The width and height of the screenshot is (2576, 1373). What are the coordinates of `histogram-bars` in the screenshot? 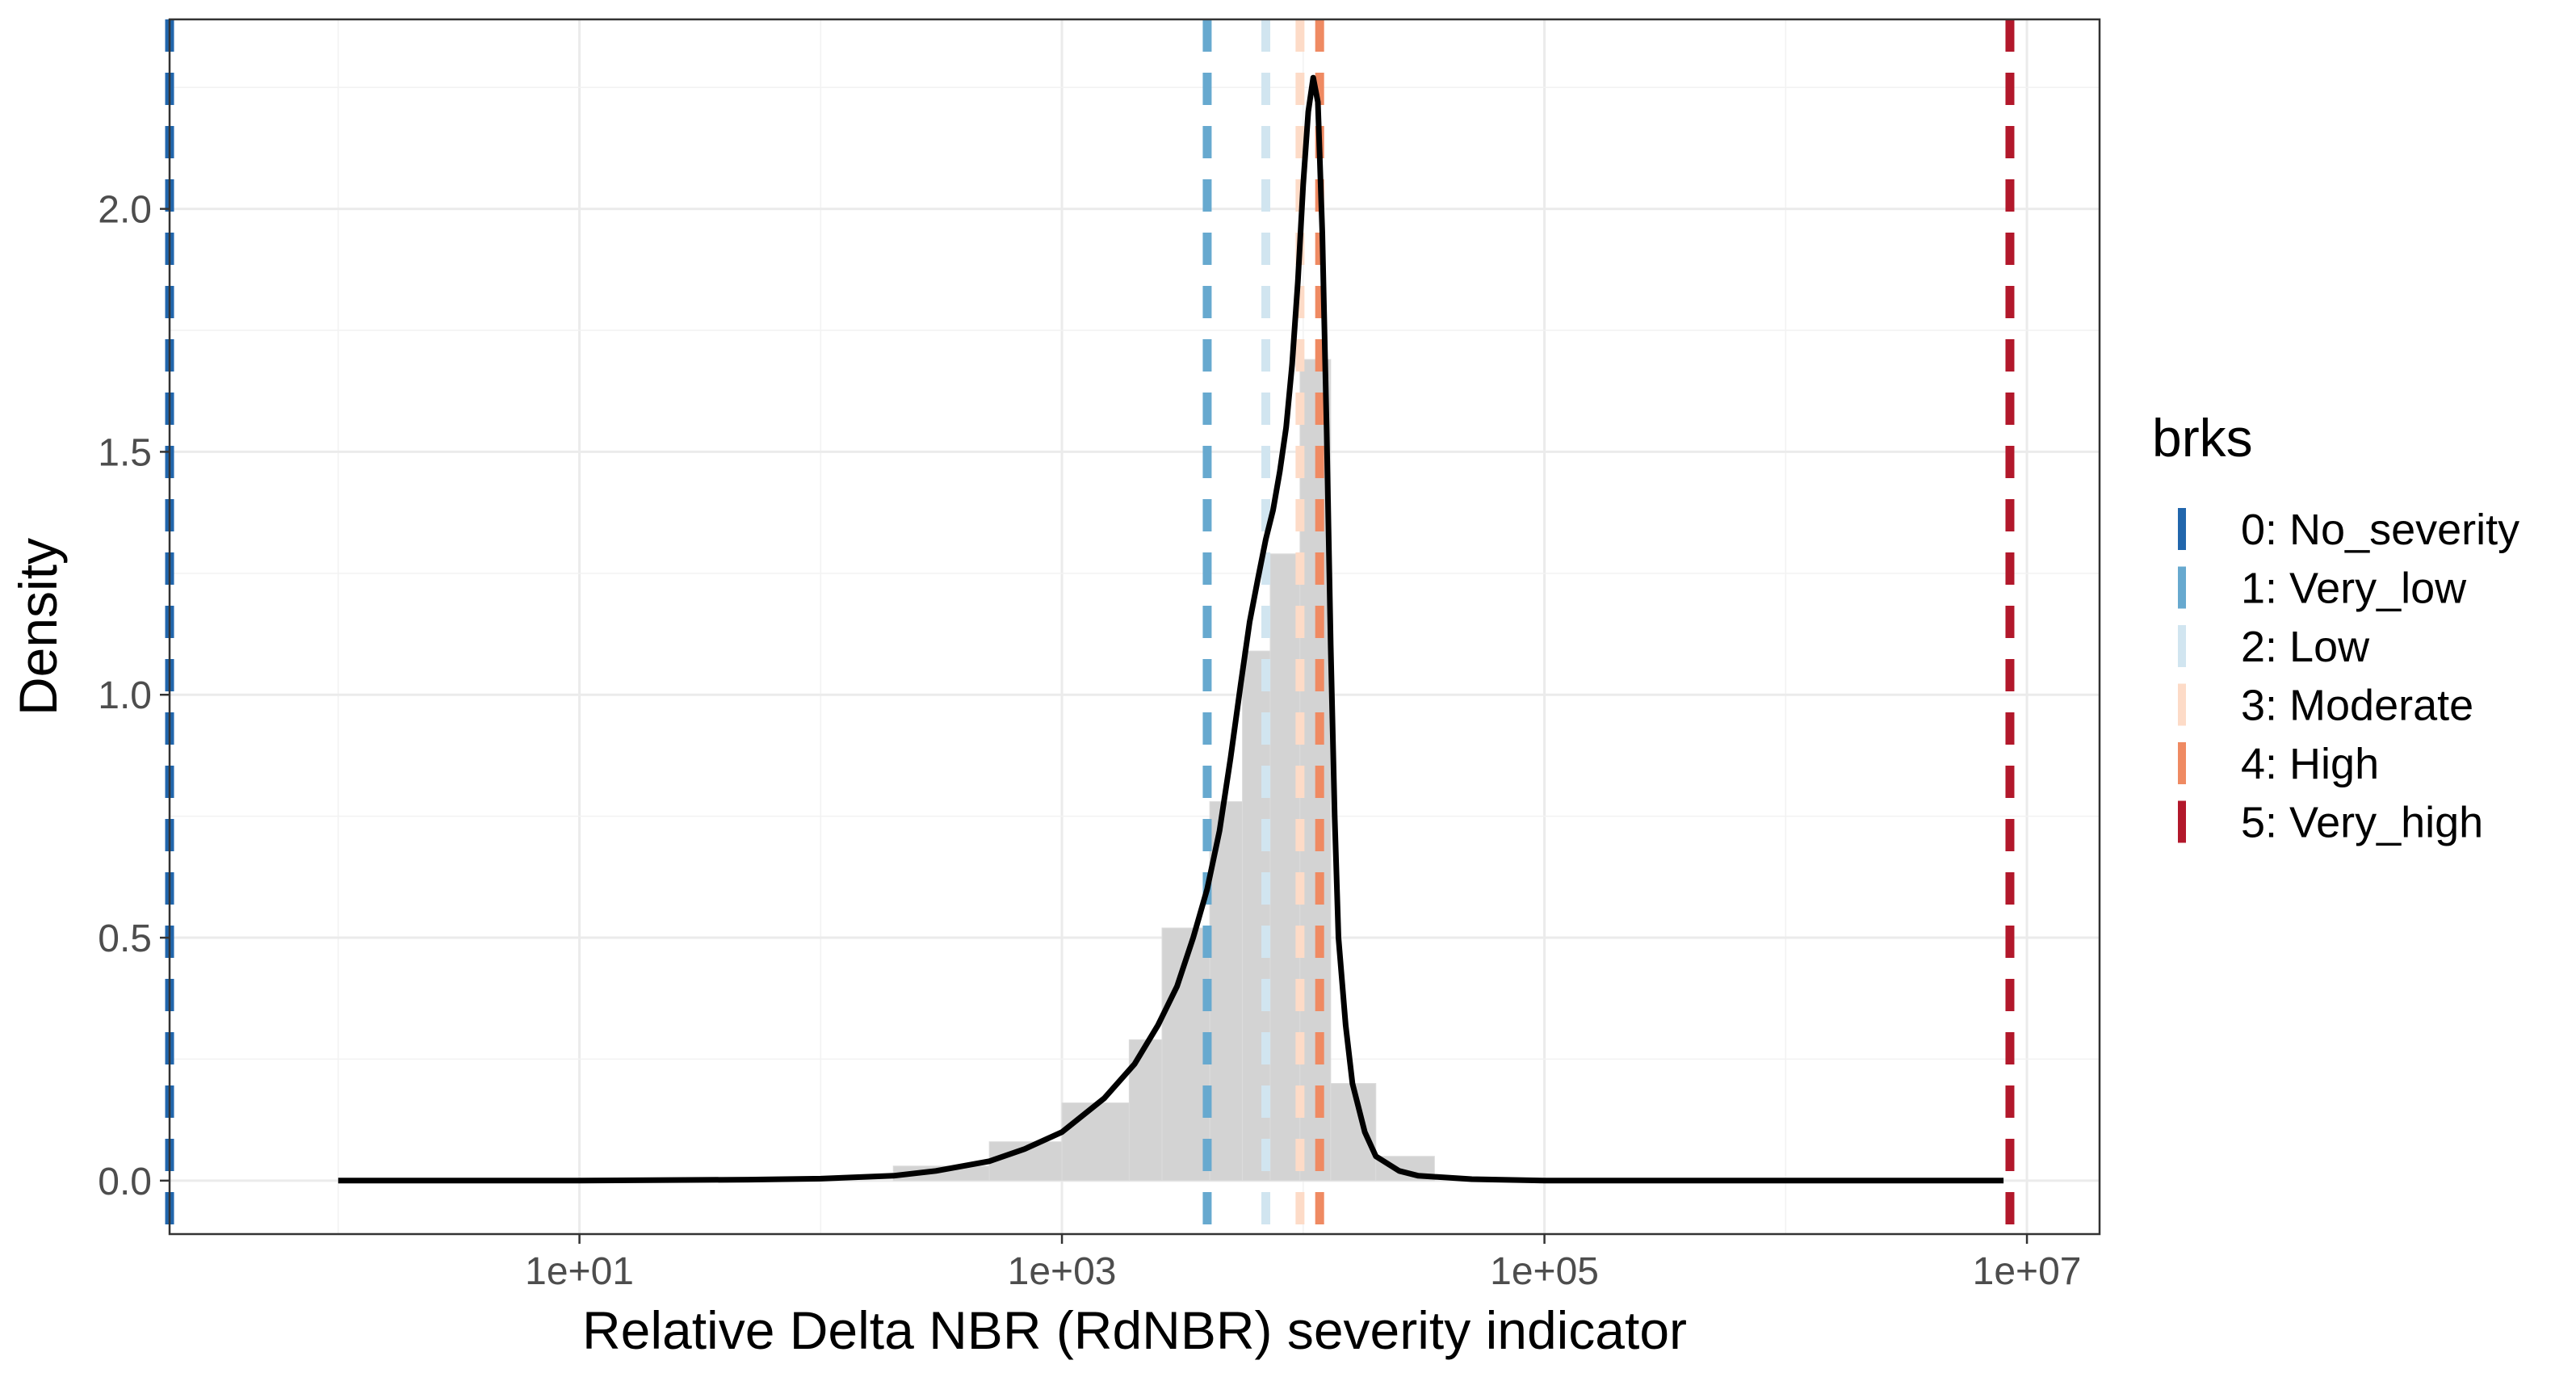 It's located at (1163, 770).